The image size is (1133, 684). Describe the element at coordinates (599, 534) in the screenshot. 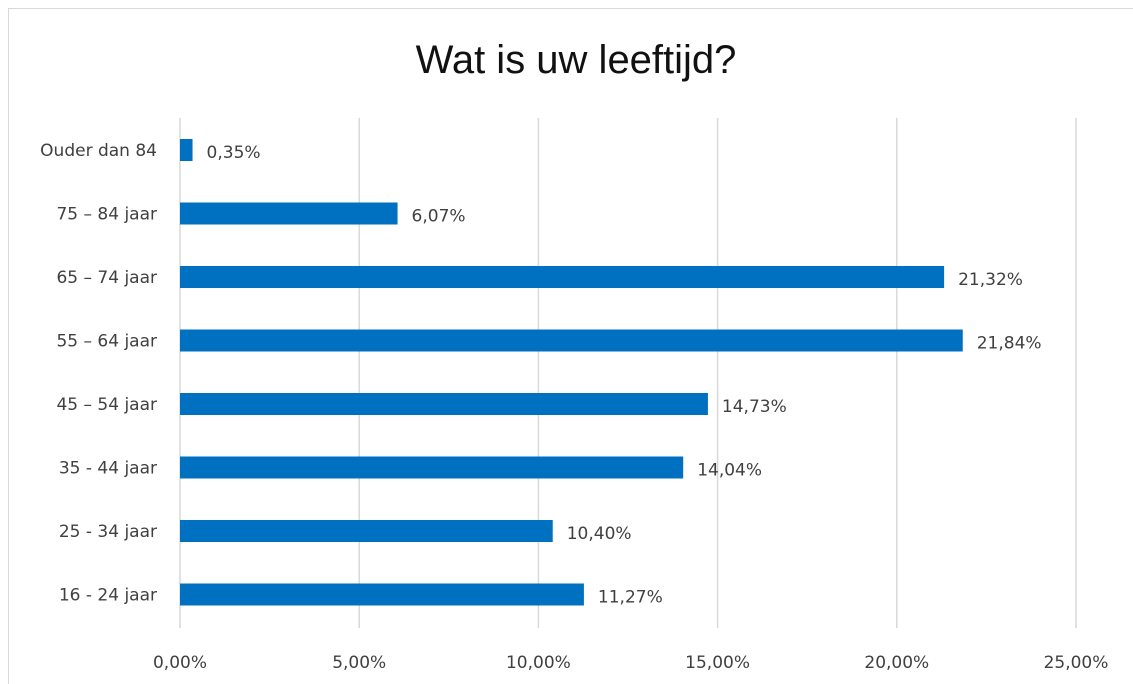

I see `data-label: 10,40%` at that location.